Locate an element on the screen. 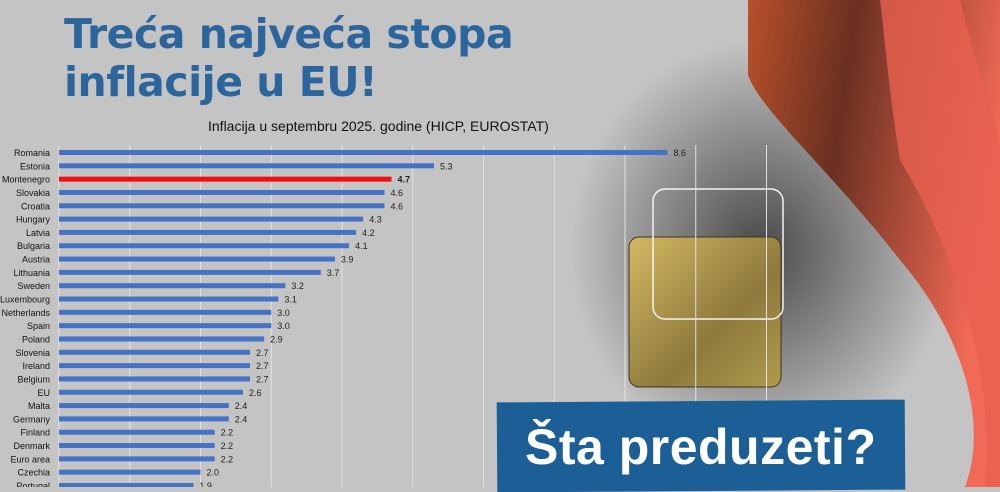  title-line-2: inflacije u EU! is located at coordinates (221, 82).